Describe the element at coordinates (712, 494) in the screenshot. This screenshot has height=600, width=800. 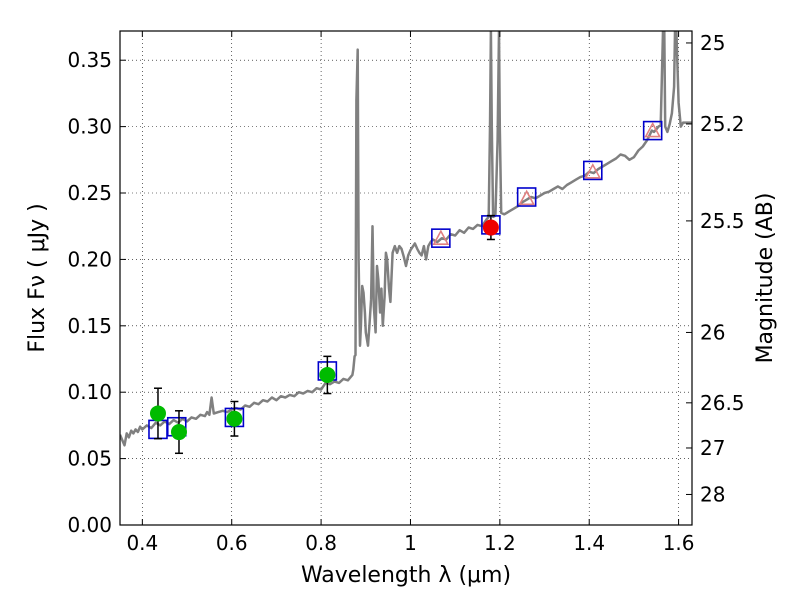
I see `mag-tick-label: 28` at that location.